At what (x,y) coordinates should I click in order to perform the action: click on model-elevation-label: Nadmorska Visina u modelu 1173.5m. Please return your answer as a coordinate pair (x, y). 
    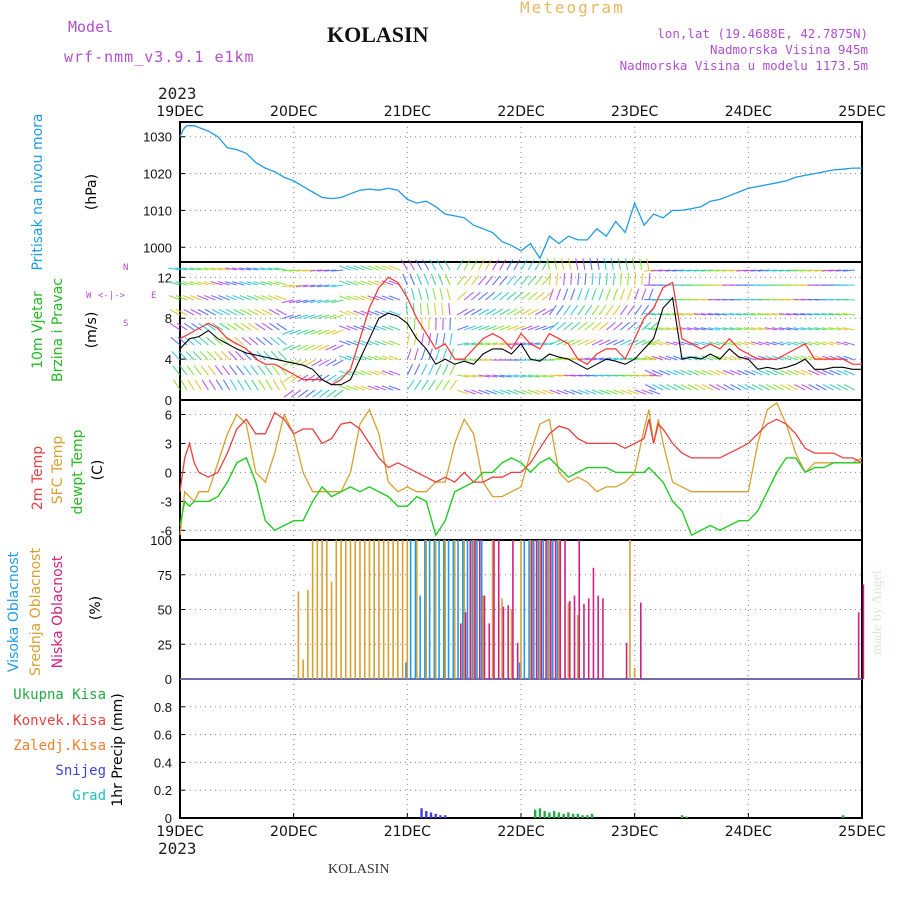
    Looking at the image, I should click on (743, 65).